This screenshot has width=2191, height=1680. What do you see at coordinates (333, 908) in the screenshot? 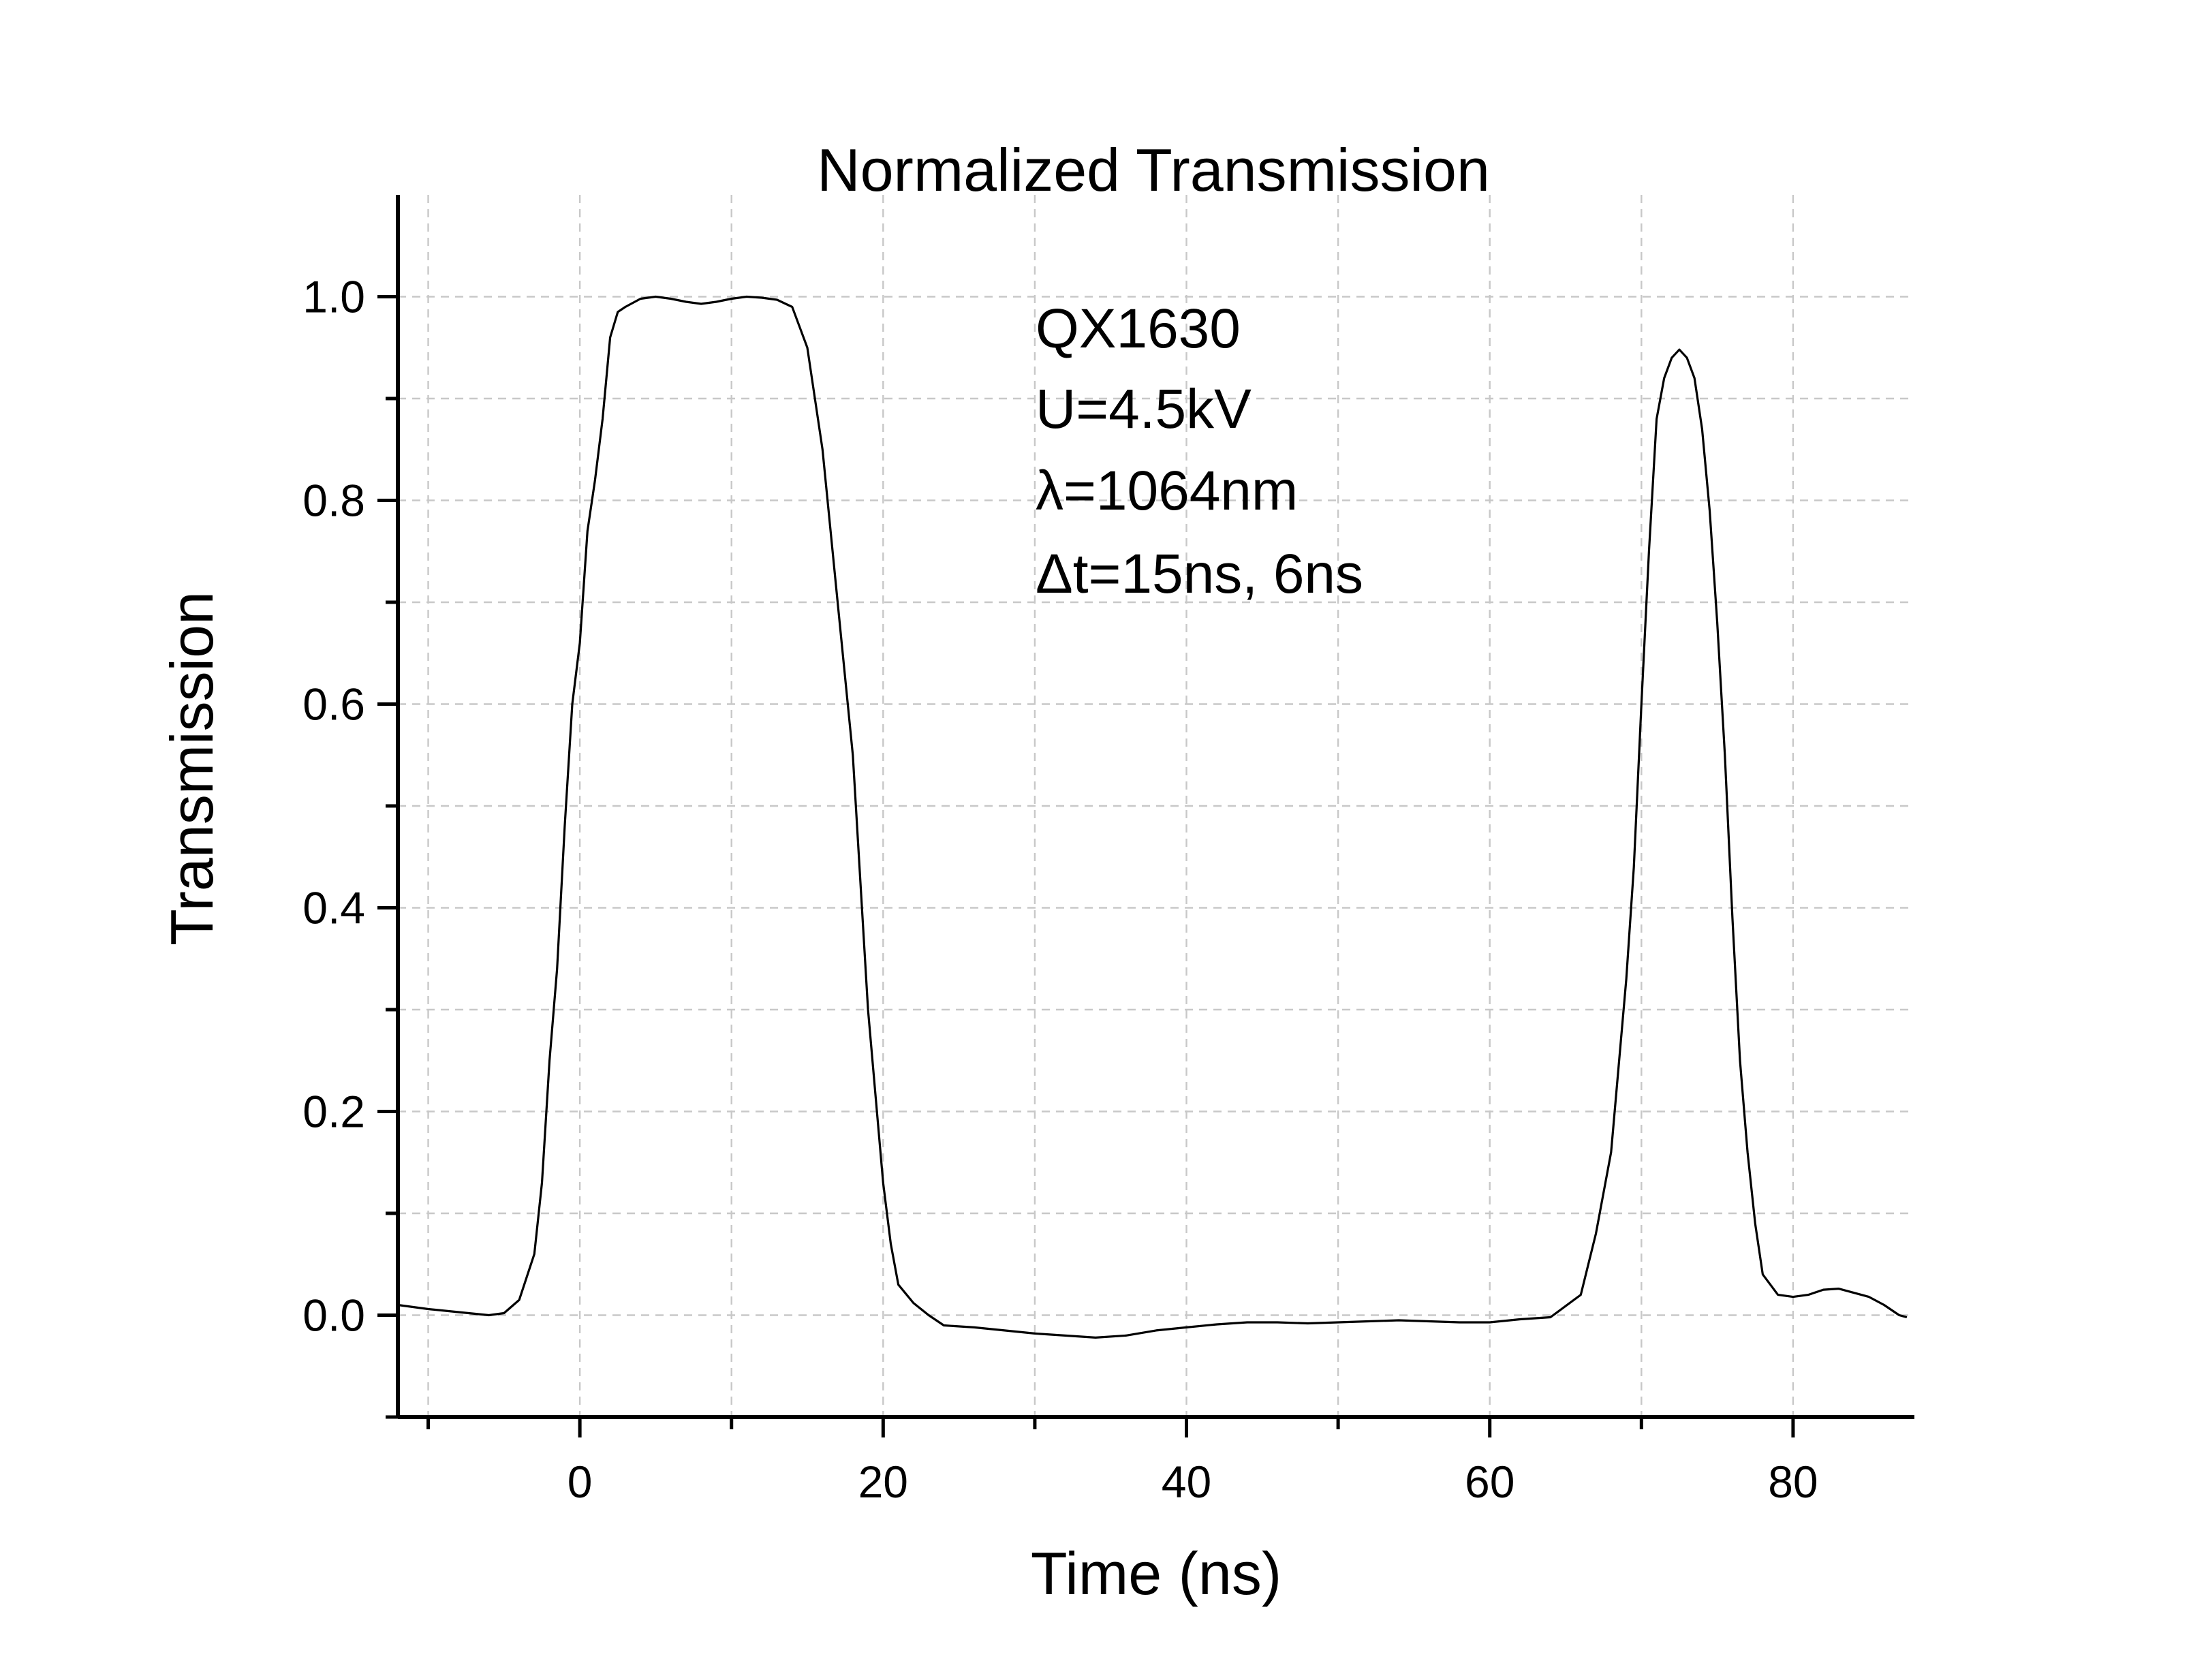
I see `y-tick-label: 0.4` at bounding box center [333, 908].